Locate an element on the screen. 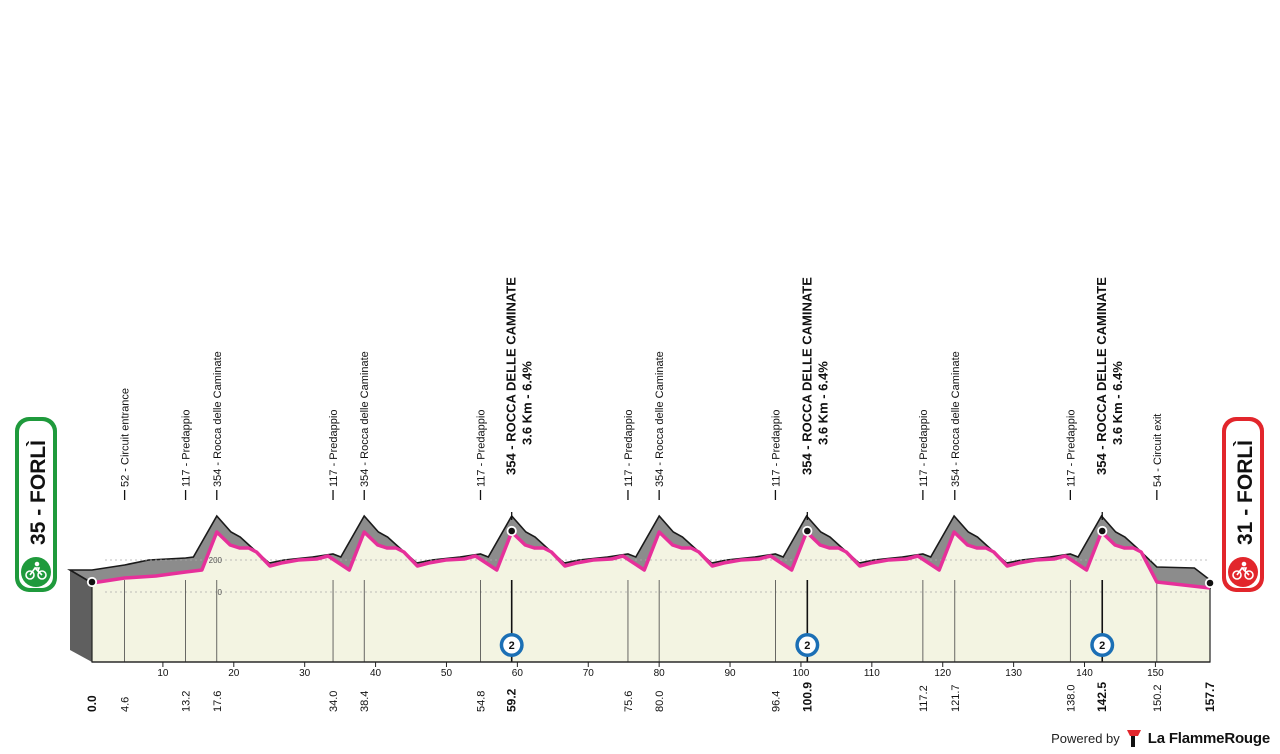 This screenshot has width=1280, height=754. km-point-label: 96.4 is located at coordinates (776, 701).